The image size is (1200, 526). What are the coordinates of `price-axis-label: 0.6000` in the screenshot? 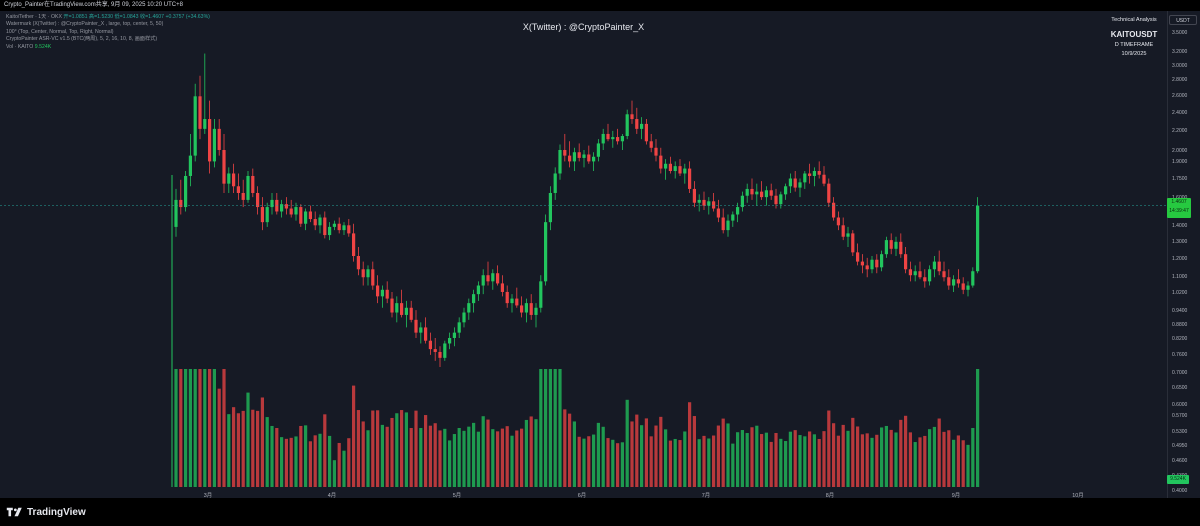 It's located at (1180, 405).